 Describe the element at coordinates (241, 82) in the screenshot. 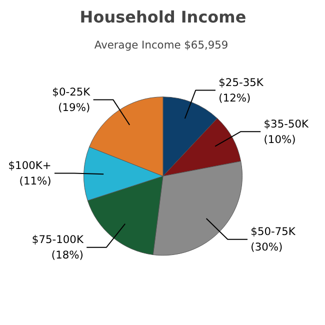

I see `slice-label: $25-35K` at that location.